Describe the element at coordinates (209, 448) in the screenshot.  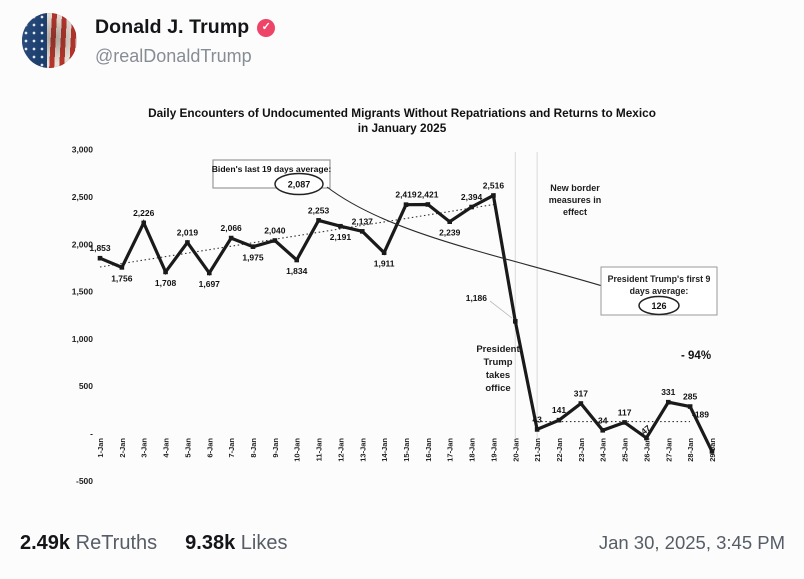
I see `x-tick-label: 6-Jan` at that location.